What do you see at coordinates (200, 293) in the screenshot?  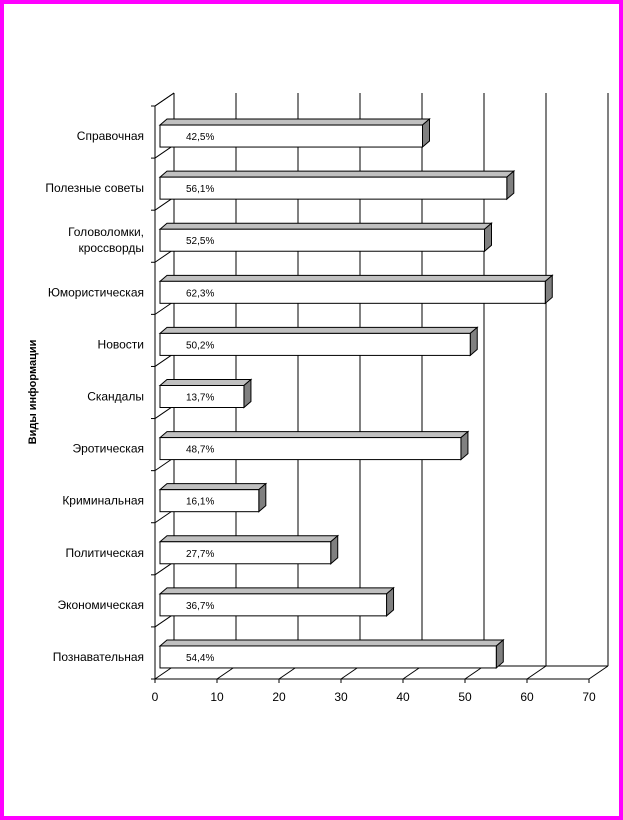 I see `data-label: 62,3%` at bounding box center [200, 293].